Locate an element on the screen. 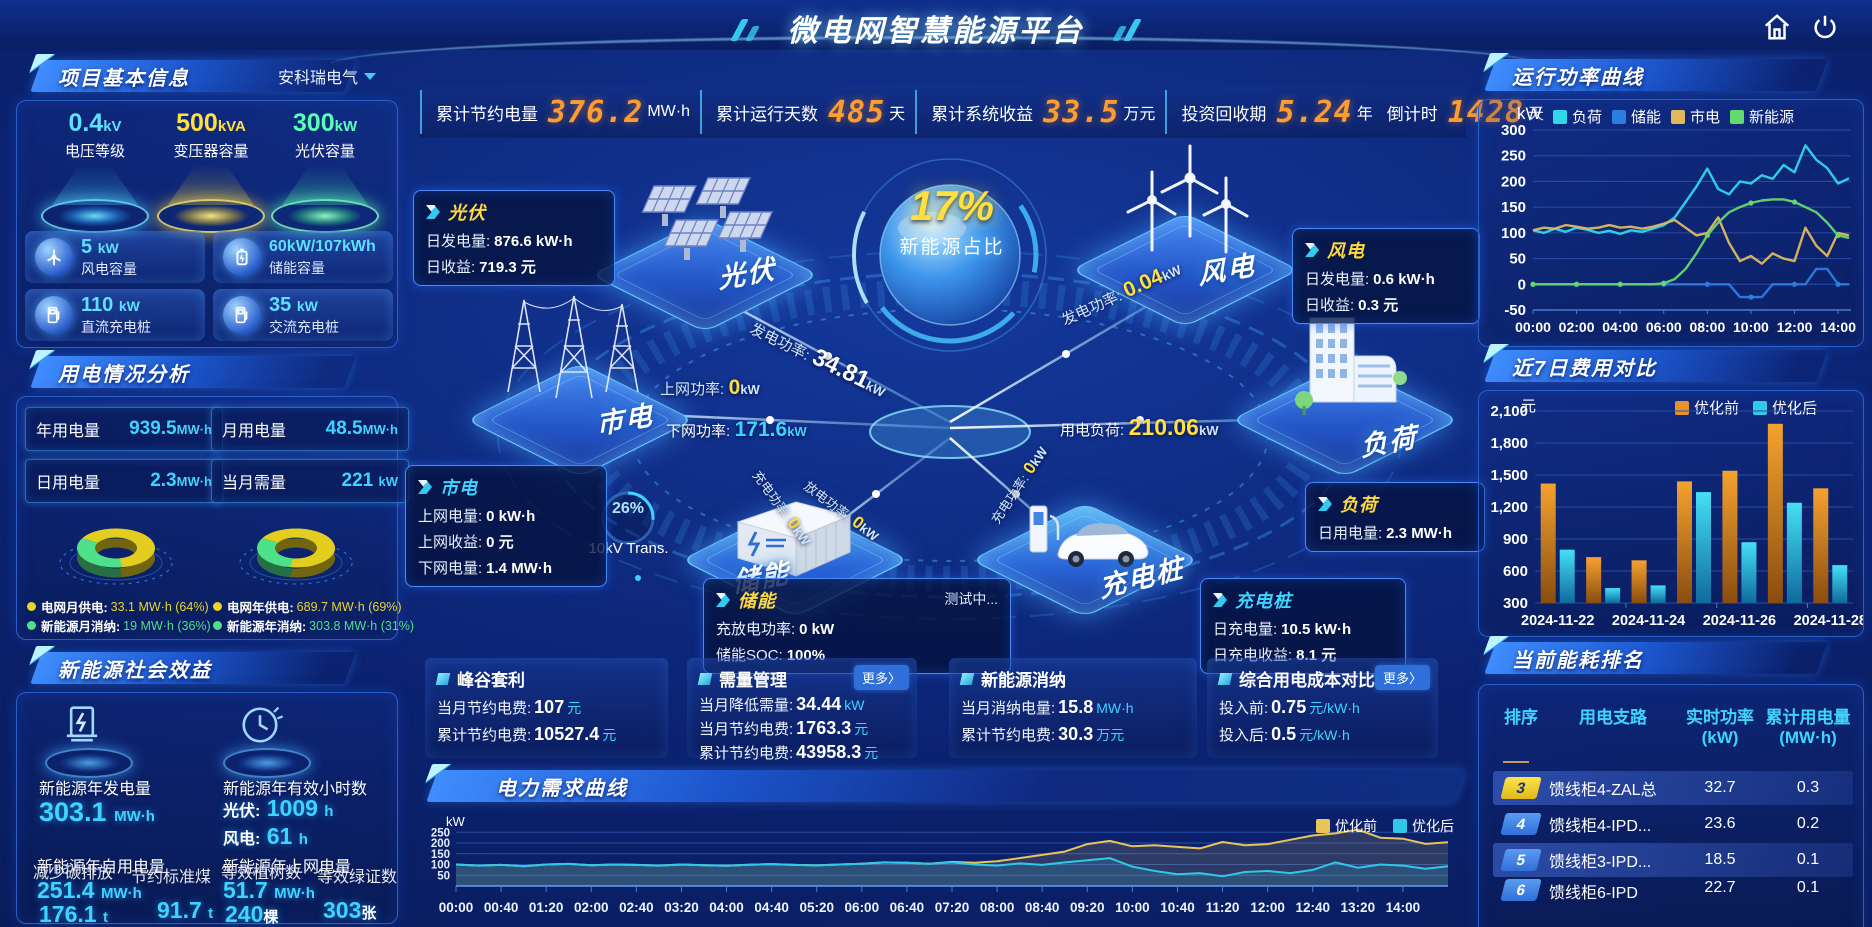 Image resolution: width=1872 pixels, height=927 pixels. home-icon is located at coordinates (1777, 27).